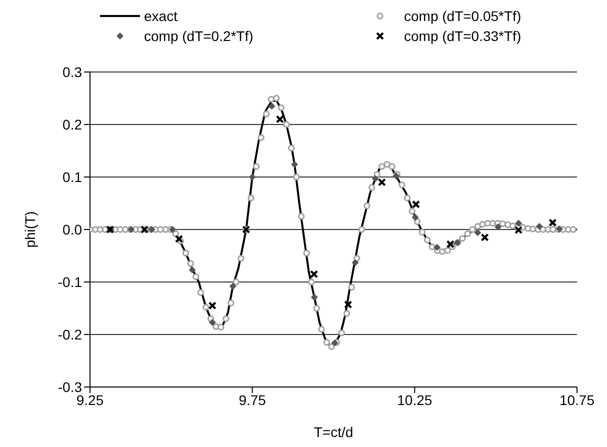  Describe the element at coordinates (252, 400) in the screenshot. I see `x-tick-label: 9.75` at that location.